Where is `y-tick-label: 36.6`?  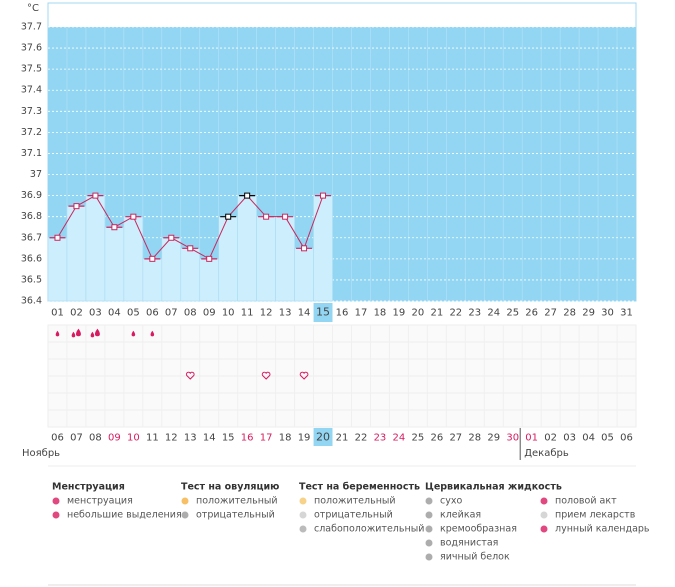
y-tick-label: 36.6 is located at coordinates (31, 258).